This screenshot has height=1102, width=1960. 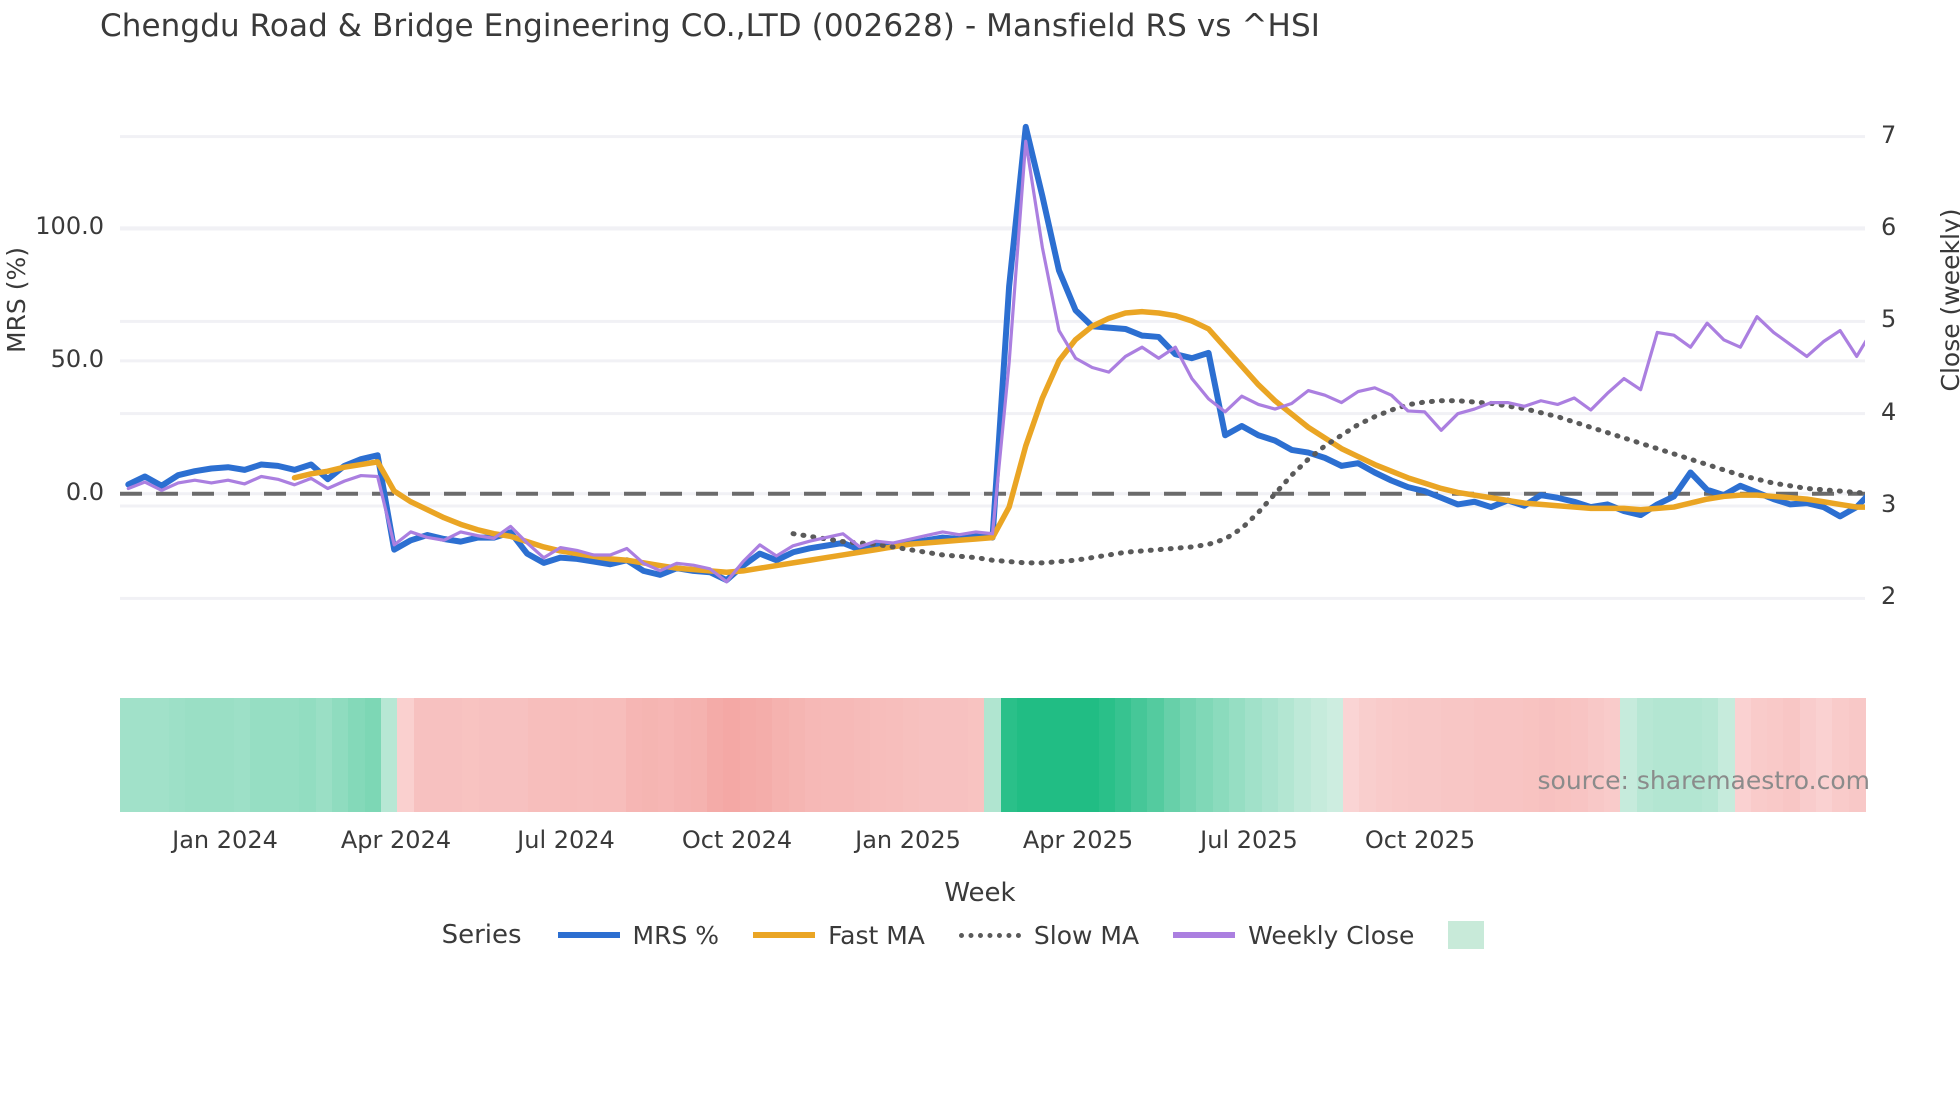 I want to click on legend-title: Series, so click(x=481, y=935).